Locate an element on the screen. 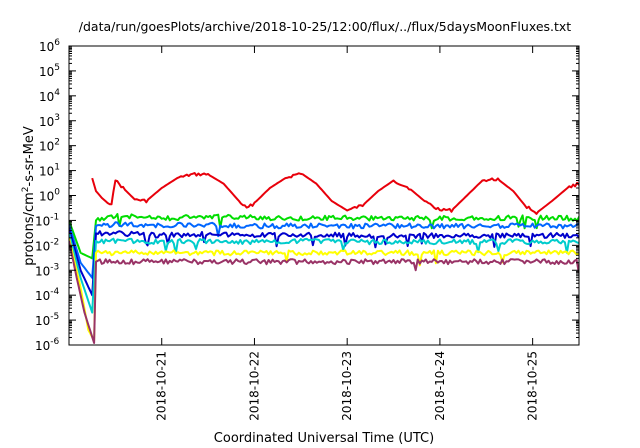 The width and height of the screenshot is (640, 448). x-tick-label: 2018-10-21 is located at coordinates (162, 386).